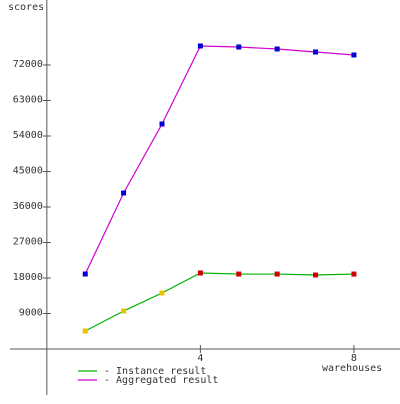 Image resolution: width=400 pixels, height=404 pixels. Describe the element at coordinates (28, 100) in the screenshot. I see `y-tick-label: 63000` at that location.